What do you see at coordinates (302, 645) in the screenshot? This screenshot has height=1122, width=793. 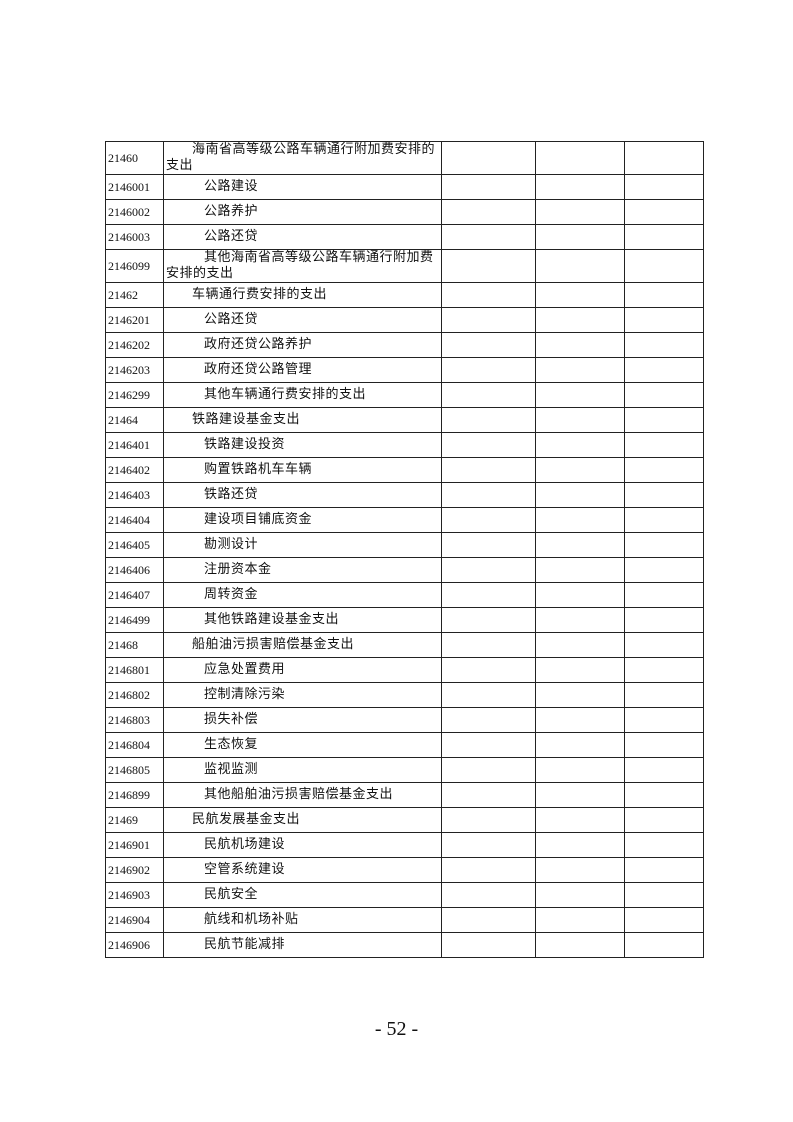 I see `name-cell: 船舶油污损害赔偿基金支出` at bounding box center [302, 645].